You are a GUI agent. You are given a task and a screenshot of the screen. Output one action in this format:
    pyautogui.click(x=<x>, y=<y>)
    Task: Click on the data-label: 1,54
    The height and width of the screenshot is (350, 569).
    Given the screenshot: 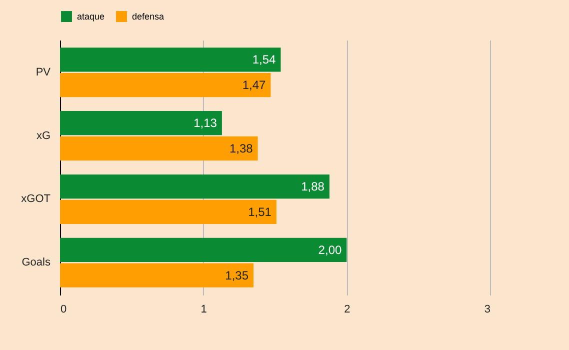 What is the action you would take?
    pyautogui.click(x=264, y=59)
    